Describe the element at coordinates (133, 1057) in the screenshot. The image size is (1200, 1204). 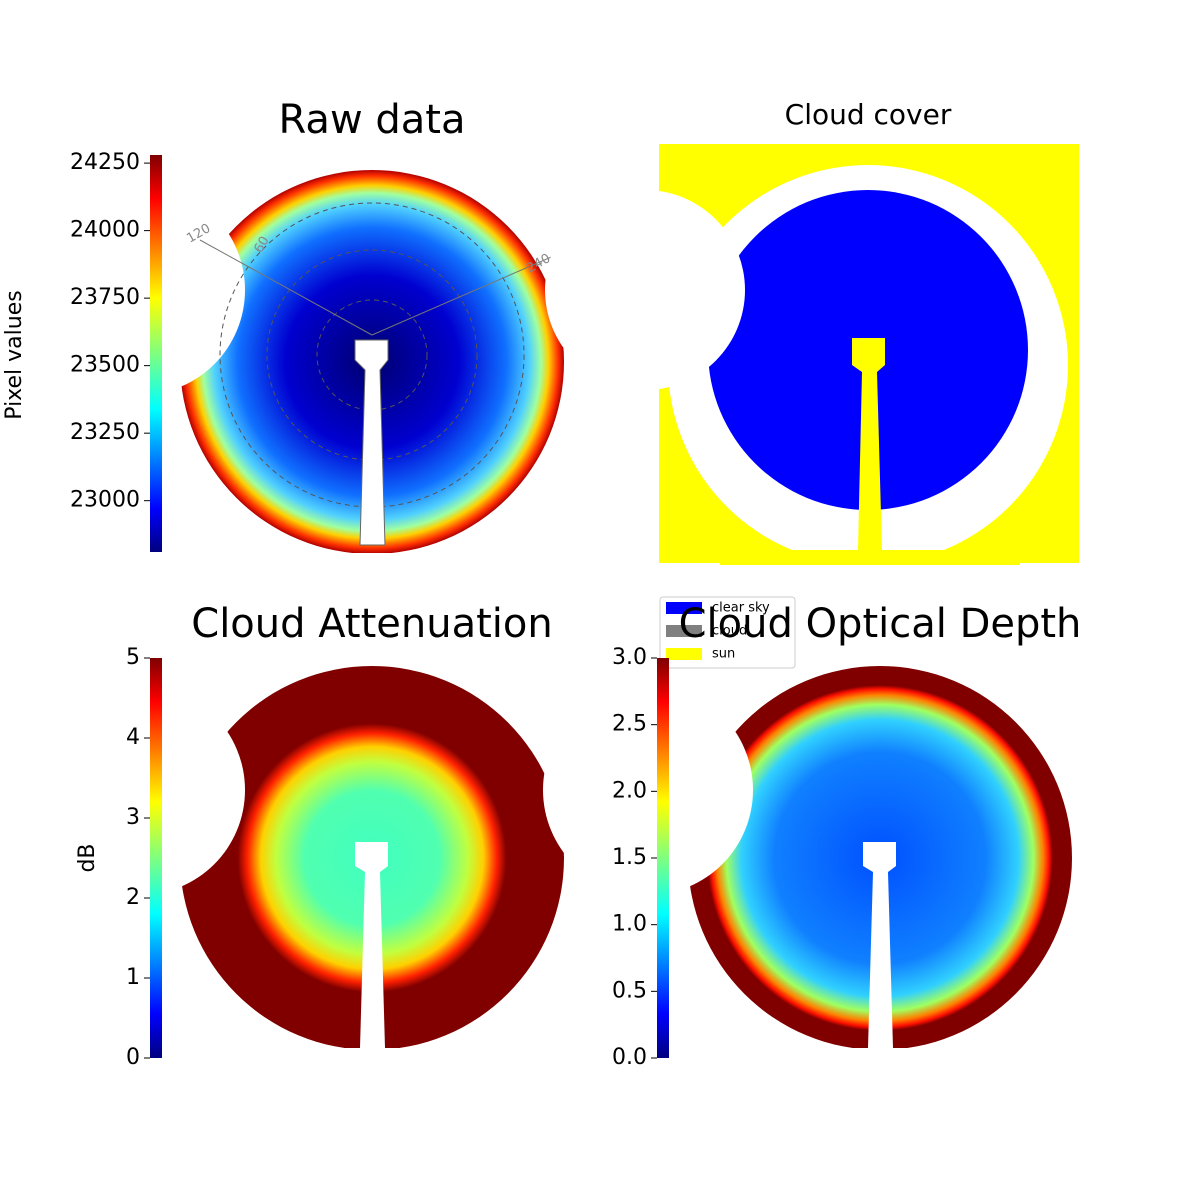
I see `colorbar-tick-label: 0` at that location.